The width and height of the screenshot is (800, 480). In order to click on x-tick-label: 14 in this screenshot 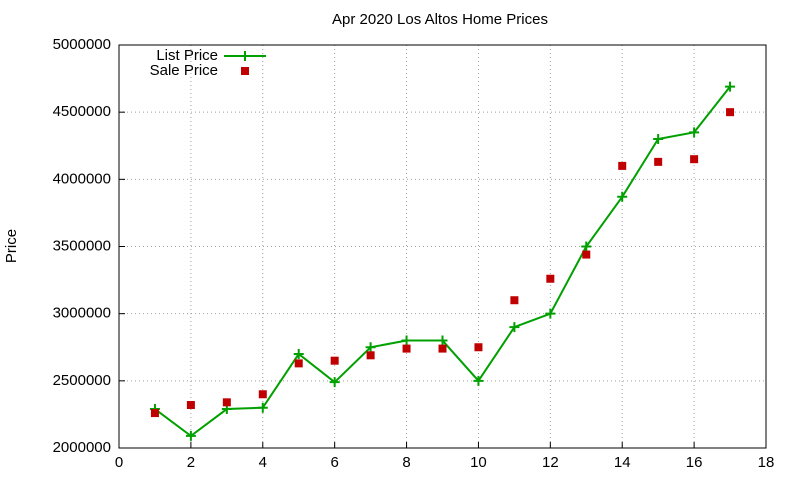, I will do `click(622, 462)`.